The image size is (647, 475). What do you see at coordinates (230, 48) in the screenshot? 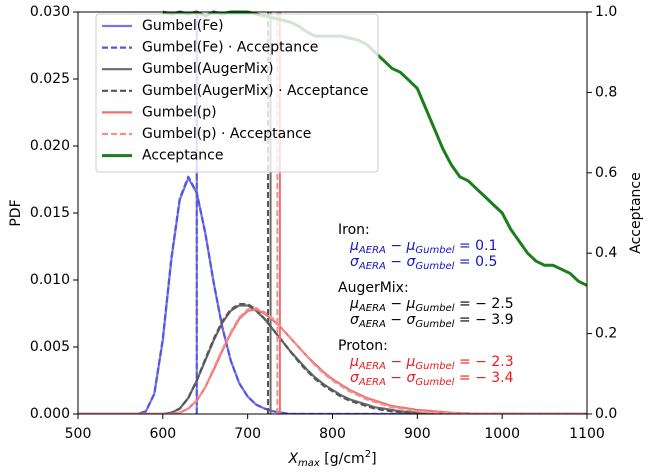
I see `legend-label: Gumbel(Fe) · Acceptance` at bounding box center [230, 48].